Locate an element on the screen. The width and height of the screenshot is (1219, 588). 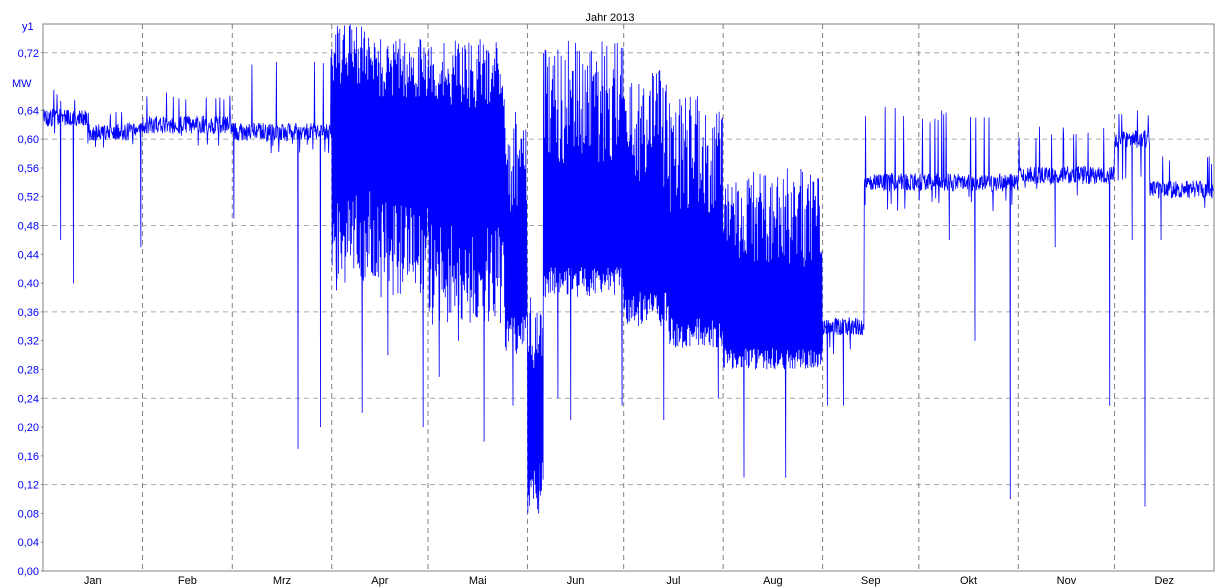
x-tick-label-aug: Aug is located at coordinates (773, 581).